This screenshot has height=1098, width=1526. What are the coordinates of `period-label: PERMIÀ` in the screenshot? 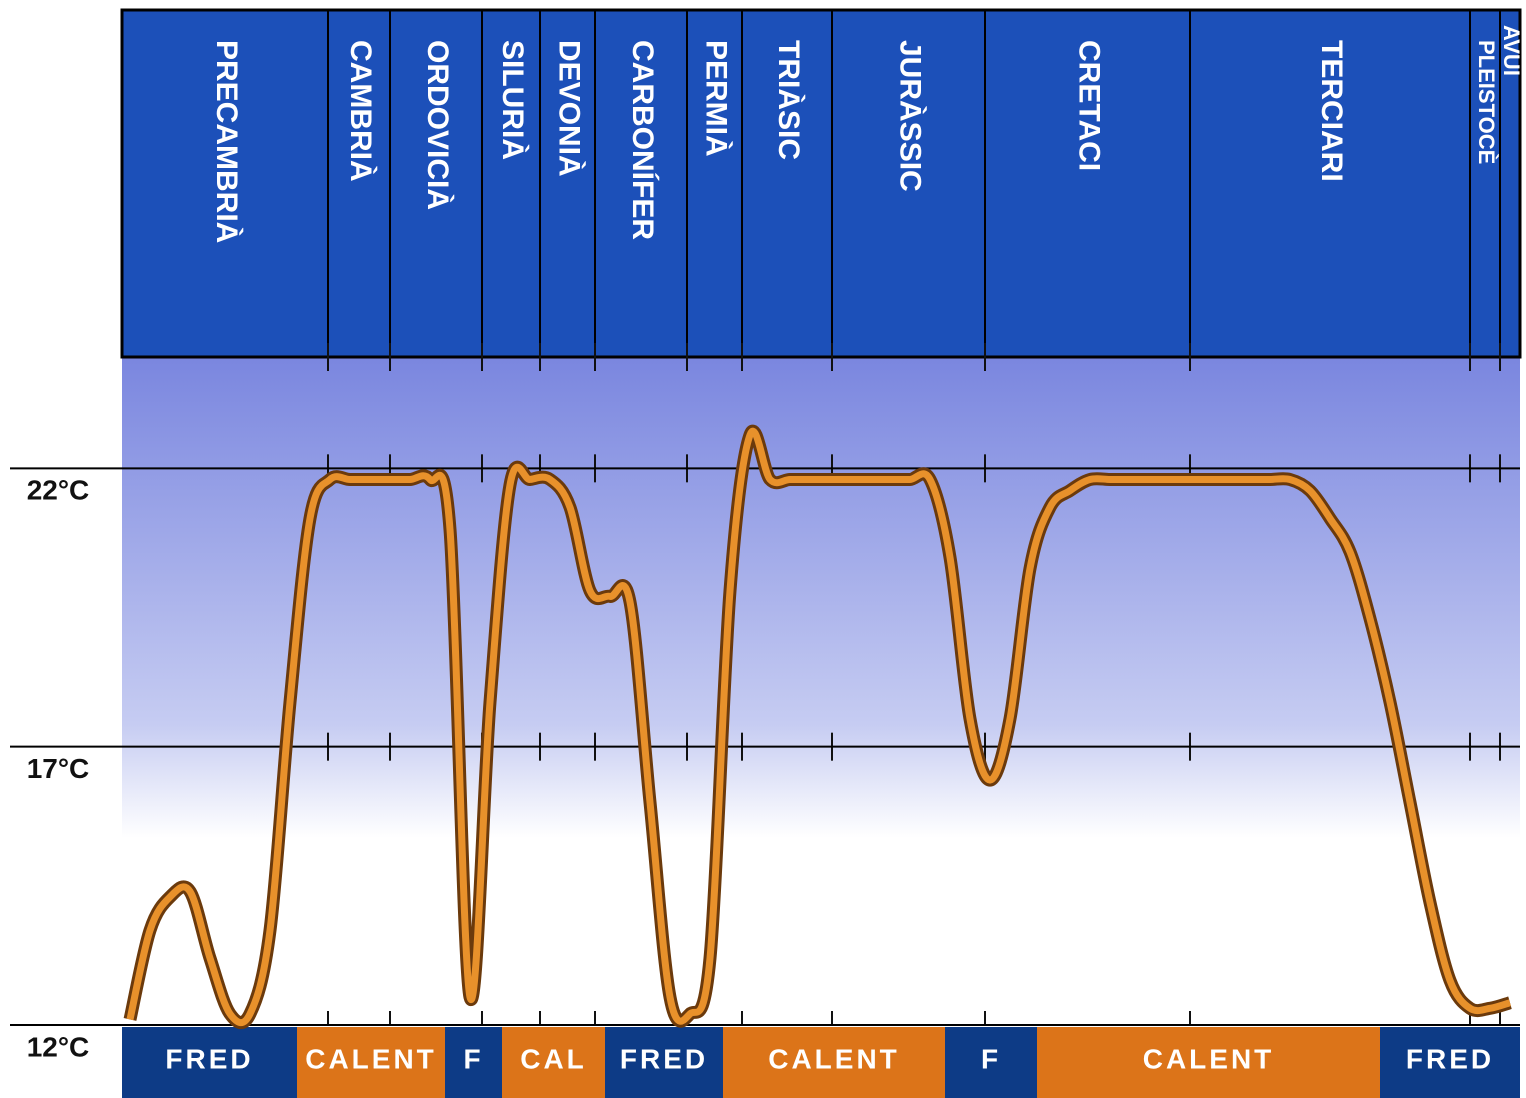 It's located at (717, 98).